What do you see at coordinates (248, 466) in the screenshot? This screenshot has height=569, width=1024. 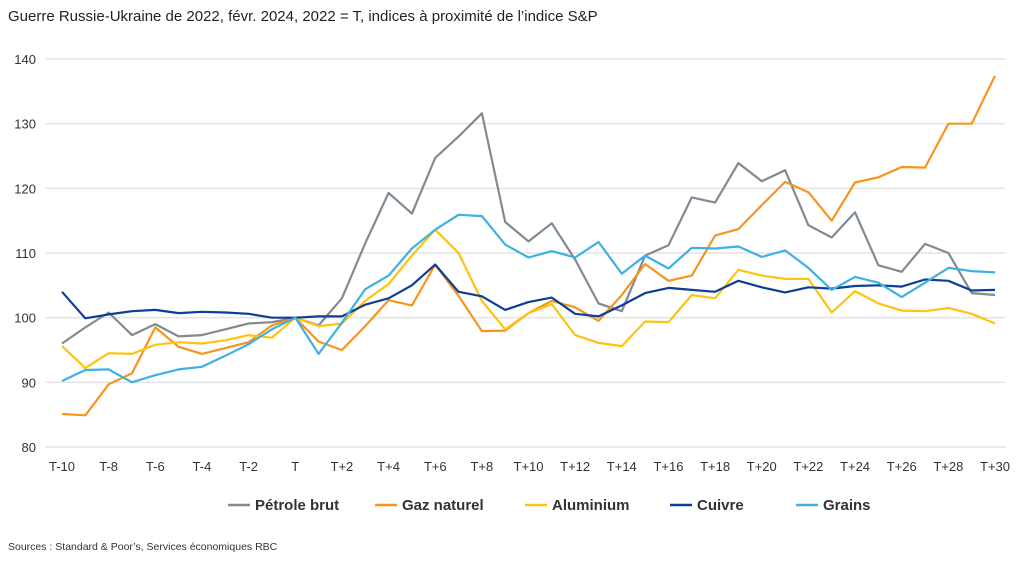 I see `x-tick-label: T-2` at bounding box center [248, 466].